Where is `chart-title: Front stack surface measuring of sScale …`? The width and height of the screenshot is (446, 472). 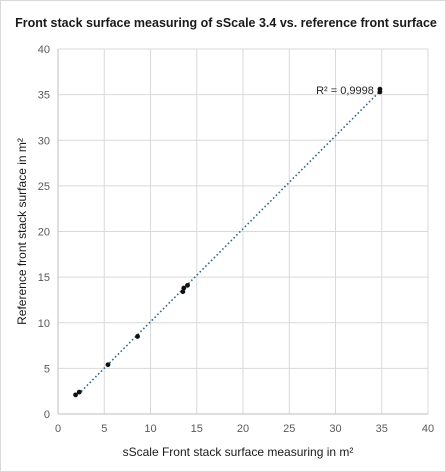
chart-title: Front stack surface measuring of sScale … is located at coordinates (226, 23).